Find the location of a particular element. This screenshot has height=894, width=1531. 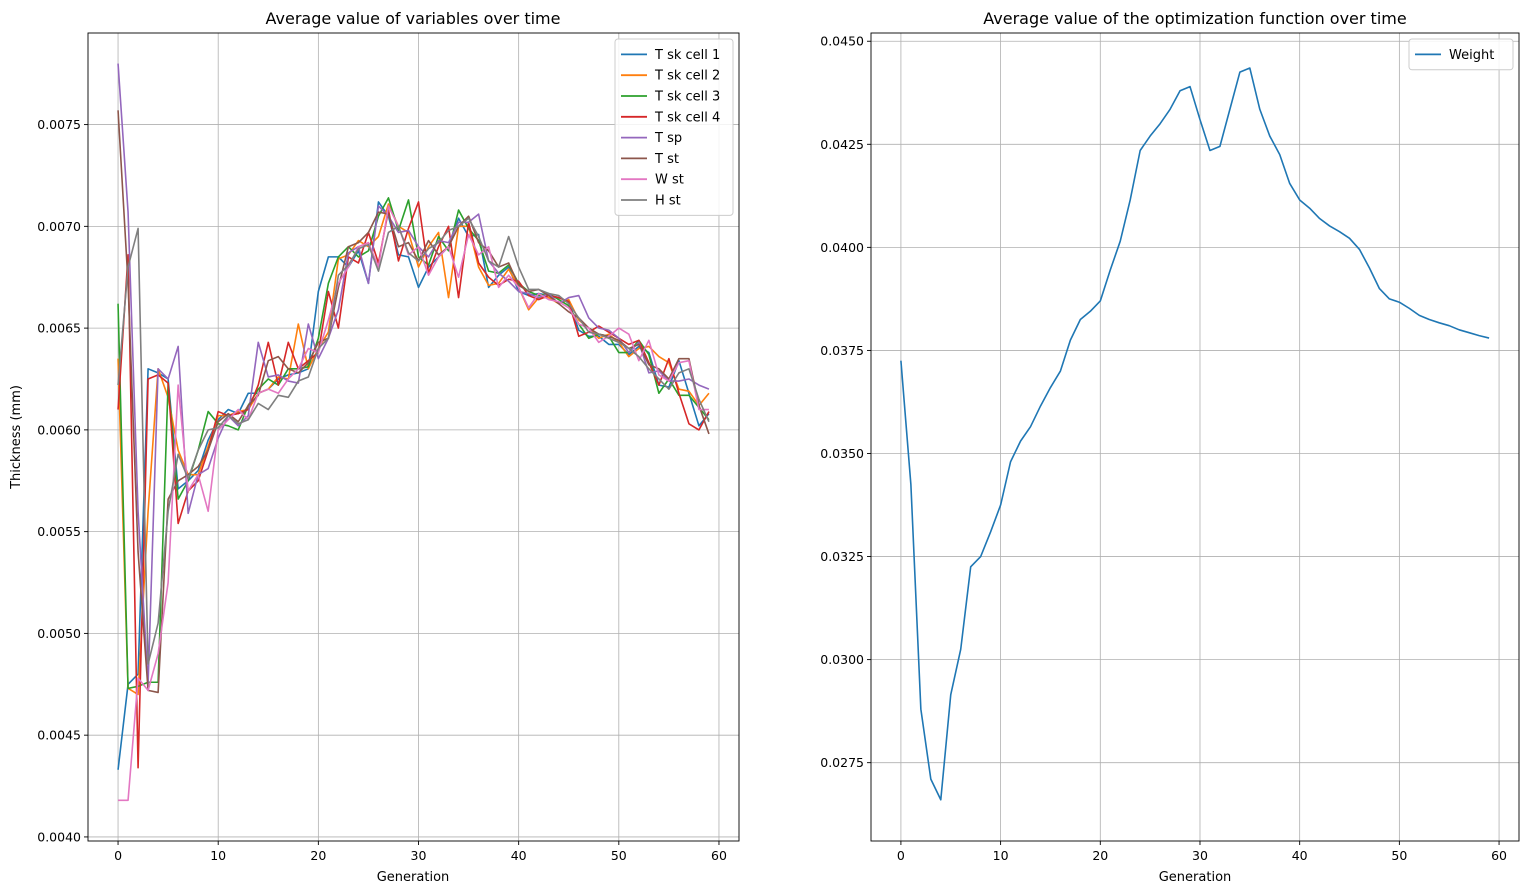

chart-left-legend-label-5: T sp is located at coordinates (668, 138).